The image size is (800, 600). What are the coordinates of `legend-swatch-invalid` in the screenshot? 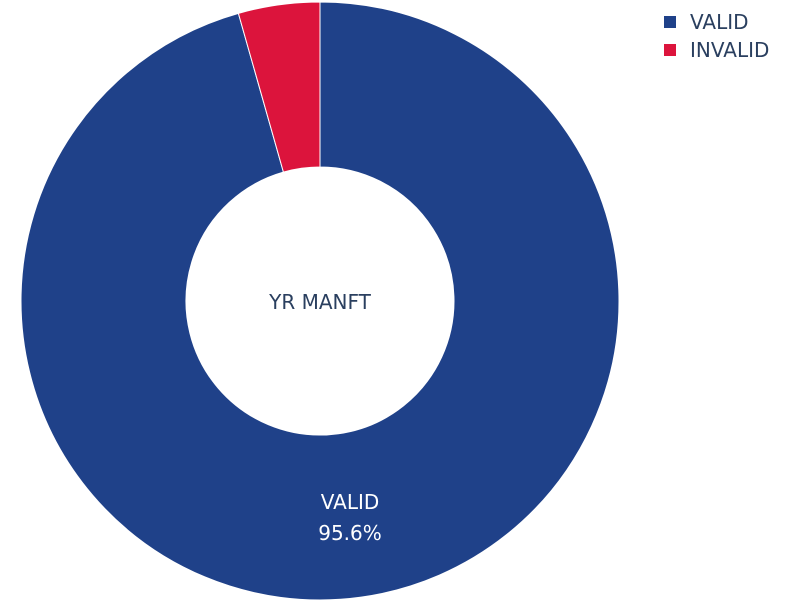 It's located at (670, 50).